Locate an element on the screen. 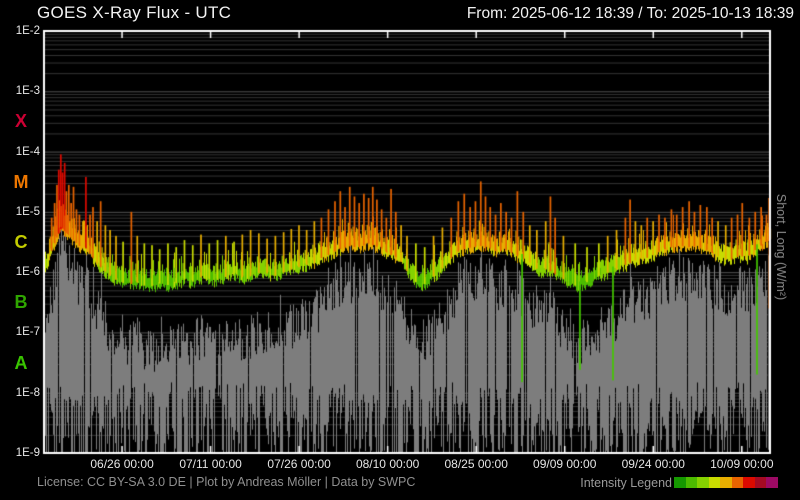 The image size is (800, 500). y-tick-label: 1E-3 is located at coordinates (27, 91).